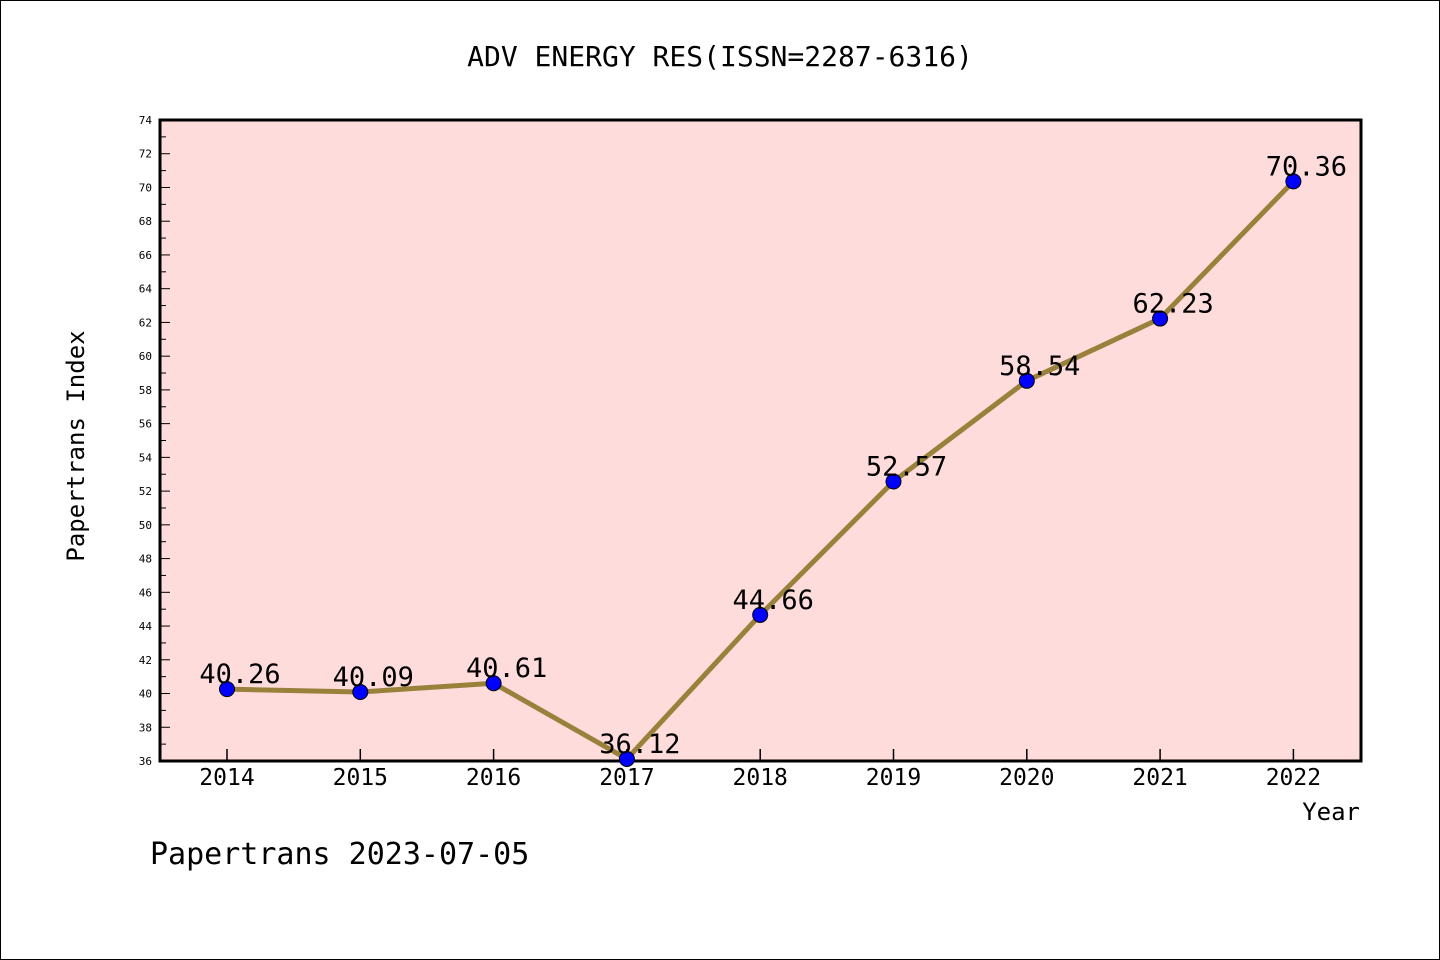 The width and height of the screenshot is (1440, 960). What do you see at coordinates (639, 744) in the screenshot?
I see `data-label: 36.12` at bounding box center [639, 744].